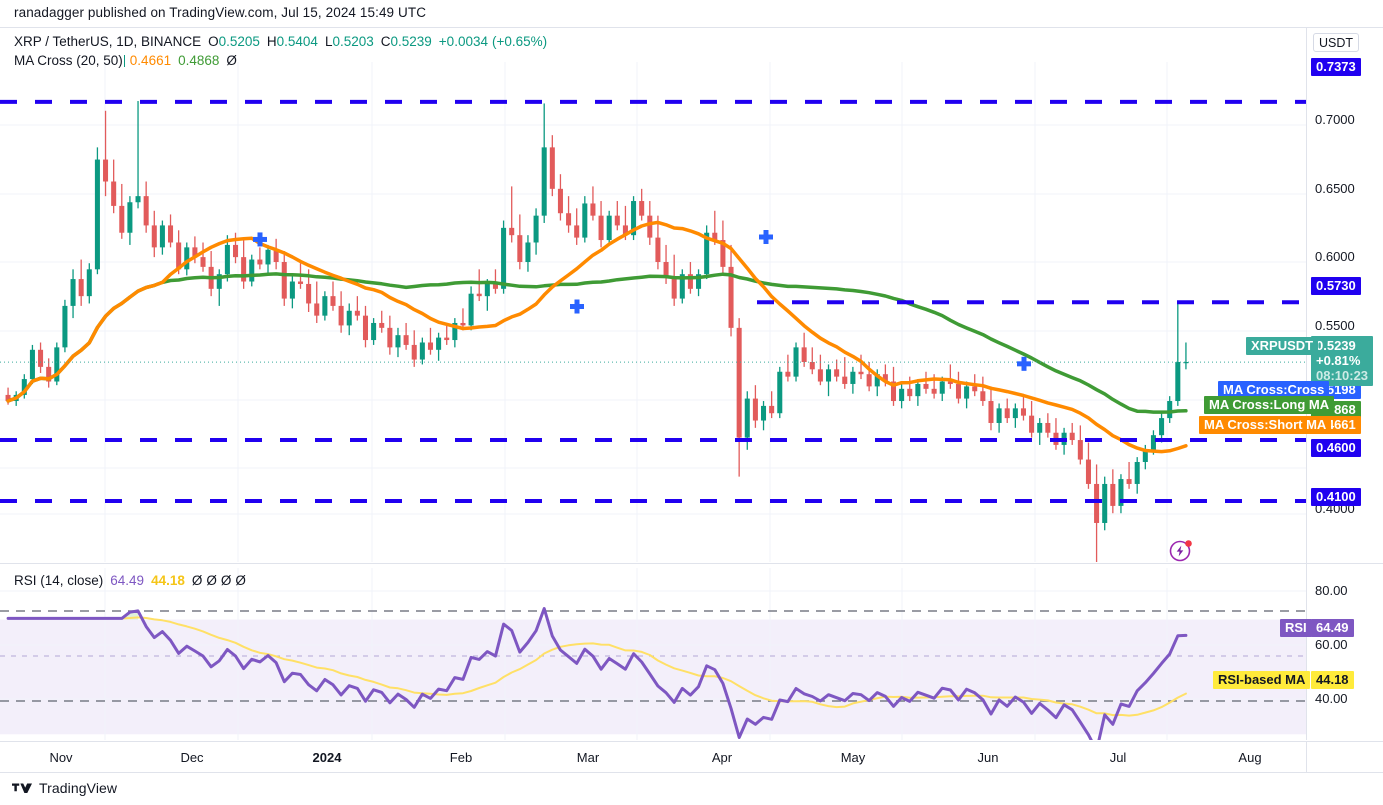 The width and height of the screenshot is (1383, 805). What do you see at coordinates (853, 757) in the screenshot?
I see `time-axis-label: May` at bounding box center [853, 757].